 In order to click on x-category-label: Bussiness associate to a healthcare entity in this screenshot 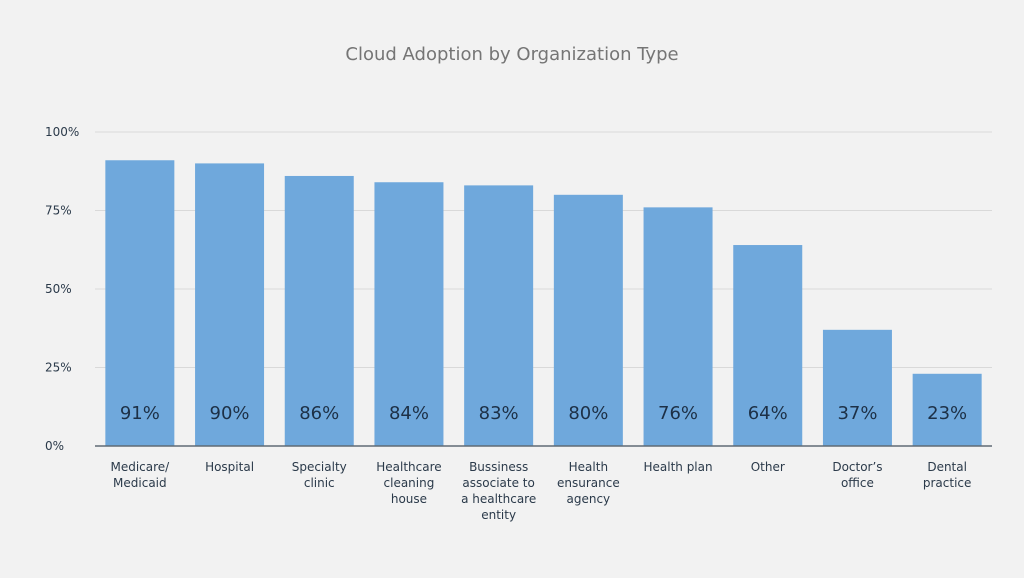, I will do `click(498, 491)`.